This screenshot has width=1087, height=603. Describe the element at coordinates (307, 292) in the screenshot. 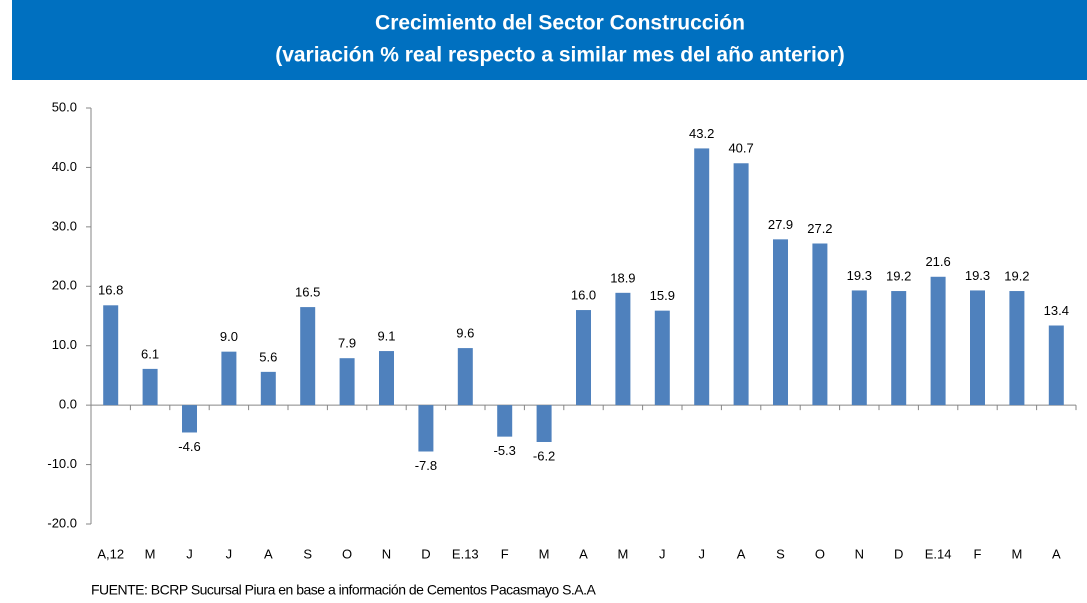

I see `value-label: 16.5` at that location.